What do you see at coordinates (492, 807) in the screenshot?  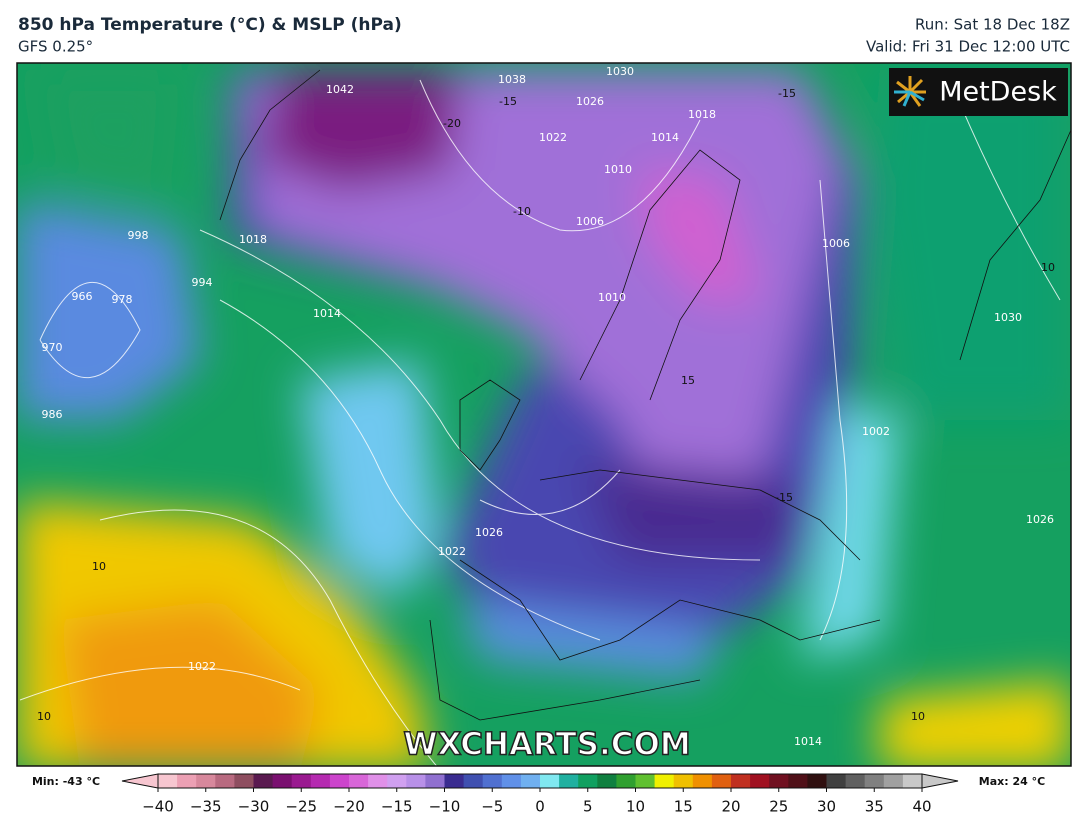 I see `colorbar-tick-label: −5` at bounding box center [492, 807].